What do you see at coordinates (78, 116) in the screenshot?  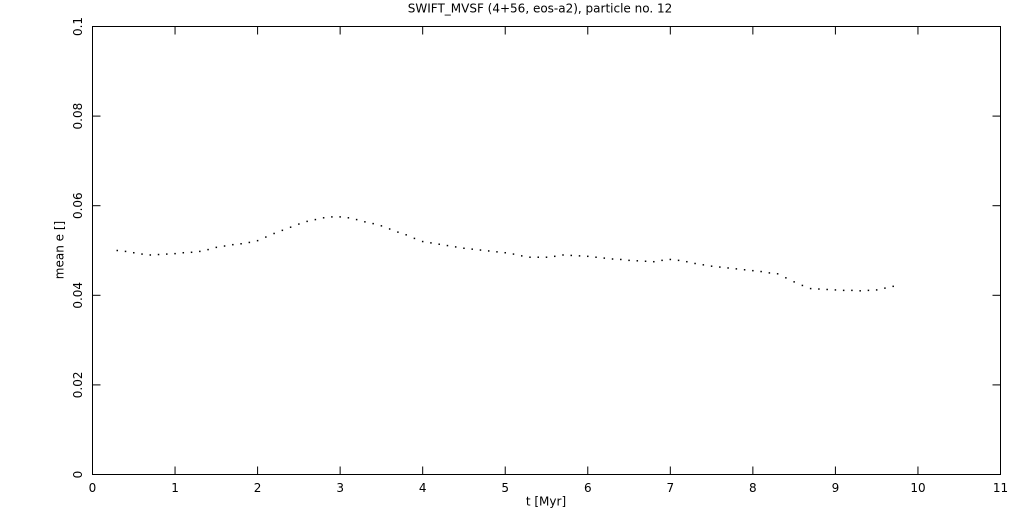 I see `y-tick-label: 0.08` at bounding box center [78, 116].